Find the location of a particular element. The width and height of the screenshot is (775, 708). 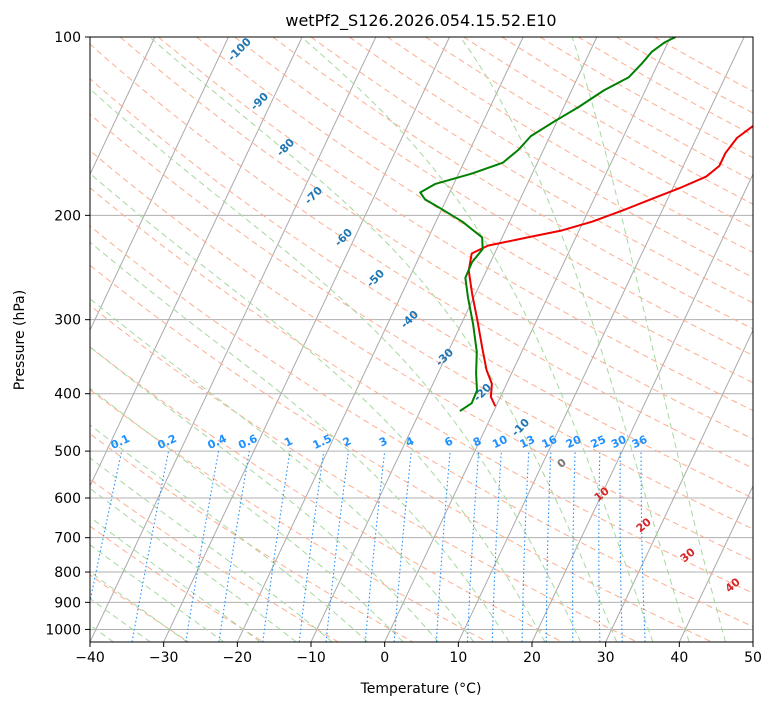

chart-title: wetPf2_S126.2026.054.15.52.E10 is located at coordinates (420, 21).